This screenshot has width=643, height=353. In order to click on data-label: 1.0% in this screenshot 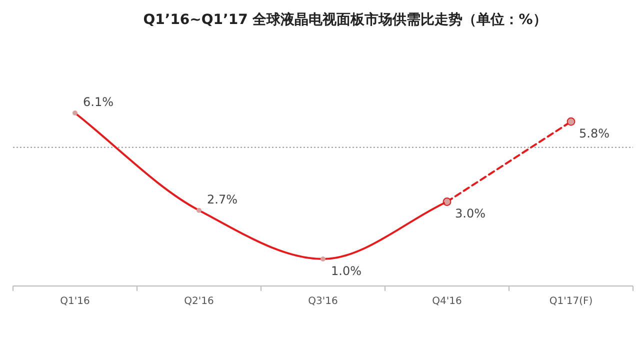, I will do `click(346, 271)`.